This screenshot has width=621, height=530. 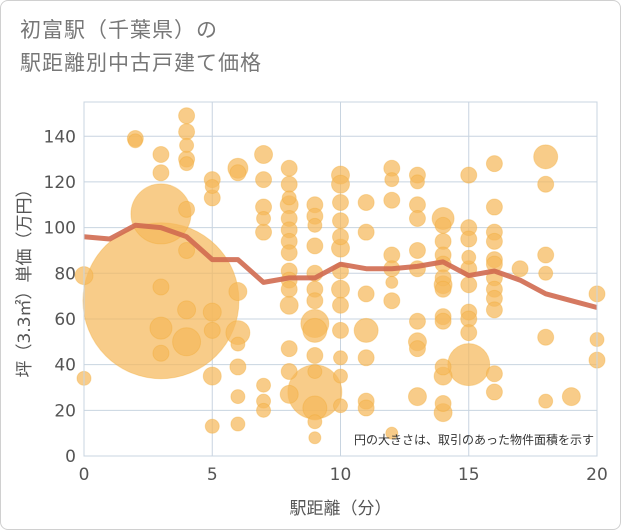 I want to click on y-tick-label: 0, so click(x=70, y=457).